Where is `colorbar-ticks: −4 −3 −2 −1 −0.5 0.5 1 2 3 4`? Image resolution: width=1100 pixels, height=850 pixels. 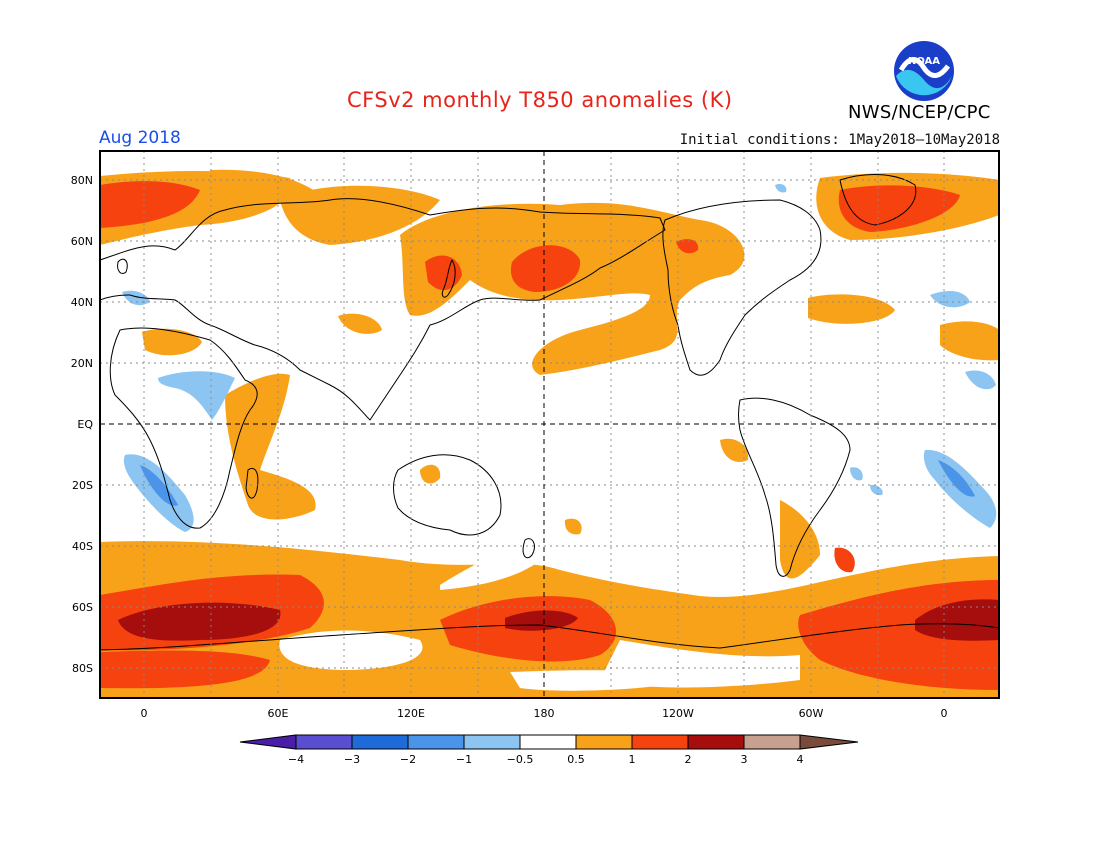 colorbar-ticks: −4 −3 −2 −1 −0.5 0.5 1 2 3 4 is located at coordinates (546, 759).